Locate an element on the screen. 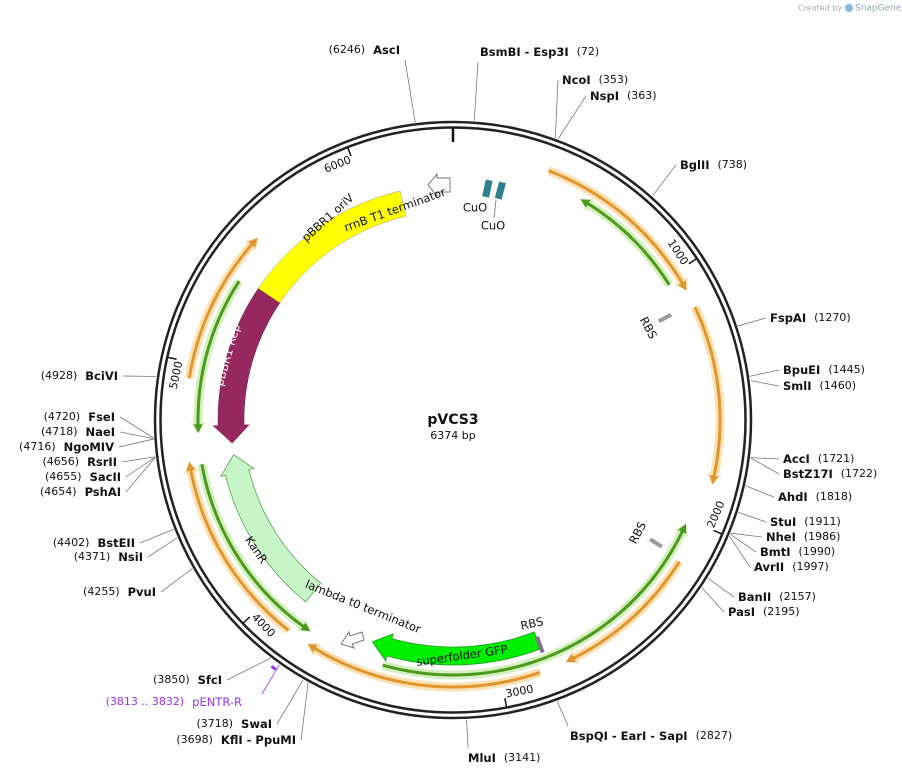  site-position: (72) is located at coordinates (588, 51).